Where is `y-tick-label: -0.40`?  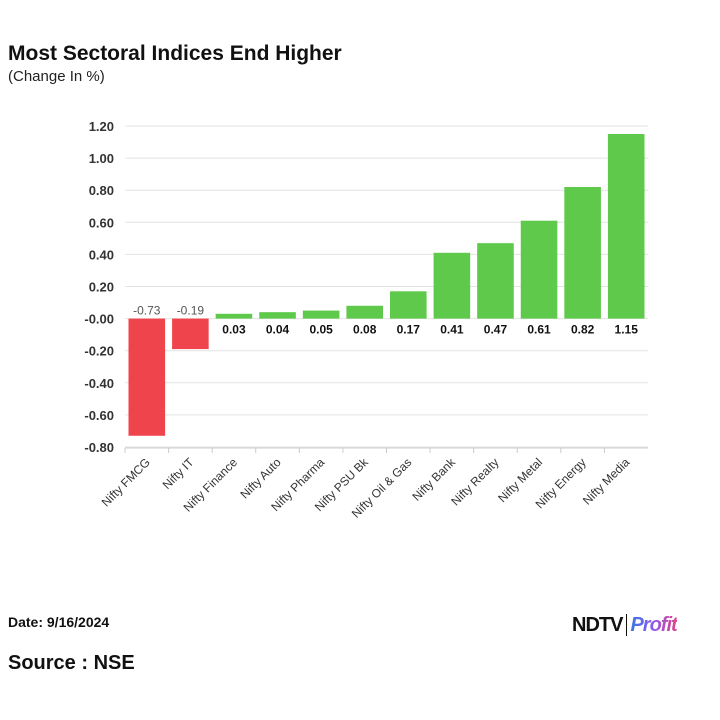
y-tick-label: -0.40 is located at coordinates (99, 383).